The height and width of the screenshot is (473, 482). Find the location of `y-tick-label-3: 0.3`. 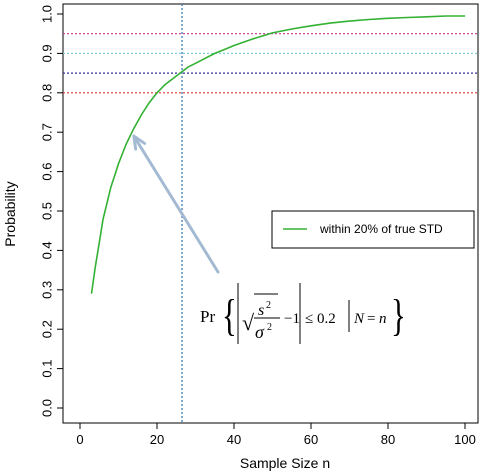

y-tick-label-3: 0.3 is located at coordinates (47, 290).